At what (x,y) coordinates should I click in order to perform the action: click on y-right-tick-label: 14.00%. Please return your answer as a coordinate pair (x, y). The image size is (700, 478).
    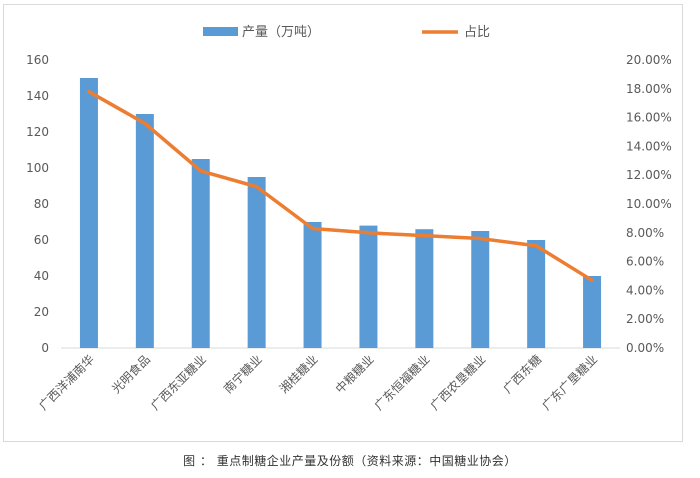
    Looking at the image, I should click on (649, 146).